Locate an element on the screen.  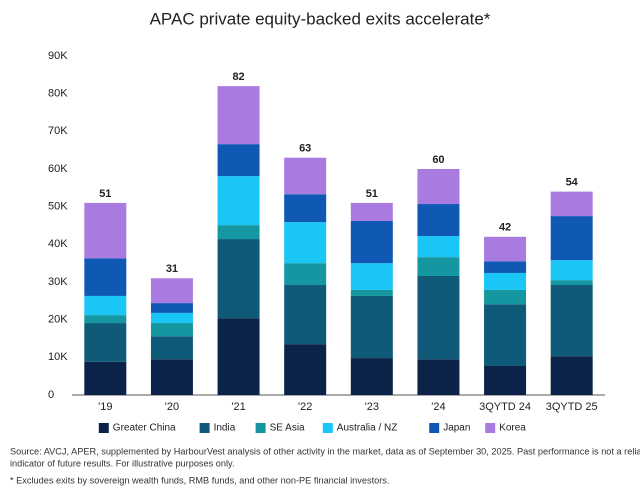
total-label: 42 is located at coordinates (505, 228).